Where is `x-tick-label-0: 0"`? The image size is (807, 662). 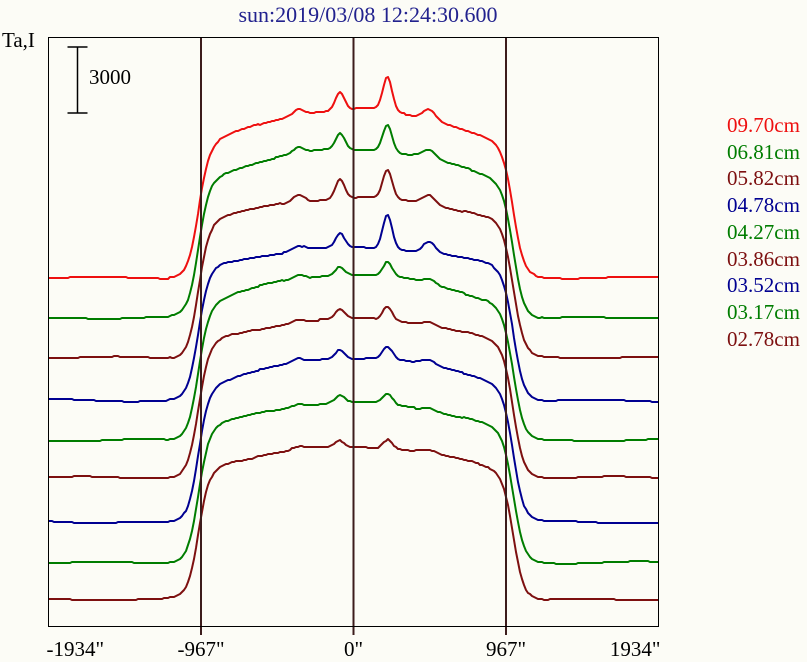
x-tick-label-0: 0" is located at coordinates (353, 649).